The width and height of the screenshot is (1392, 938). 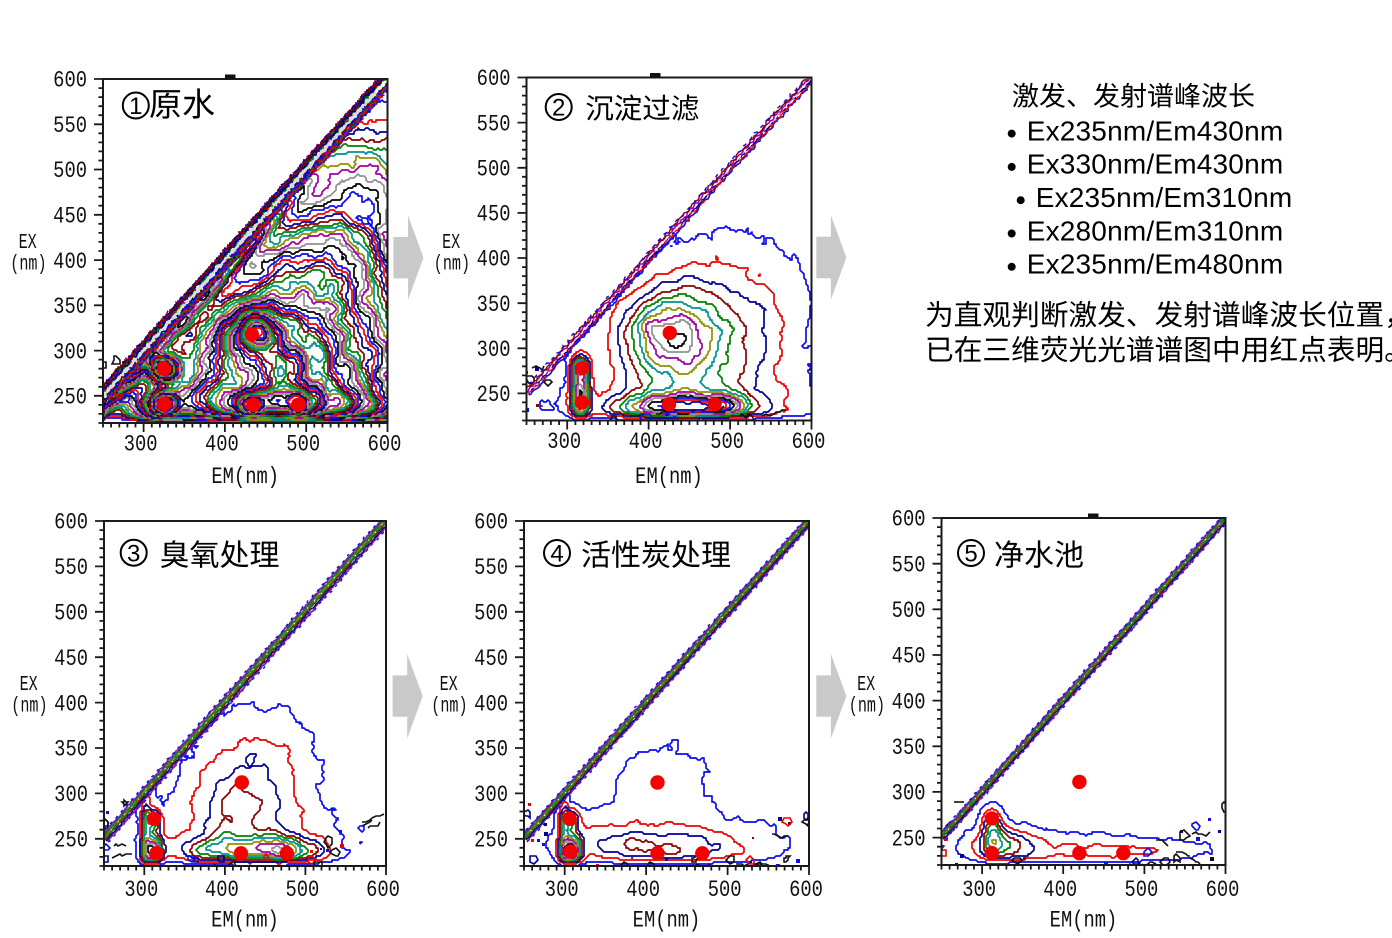 What do you see at coordinates (1155, 230) in the screenshot?
I see `svg-text: Ex280nm/Em310nm` at bounding box center [1155, 230].